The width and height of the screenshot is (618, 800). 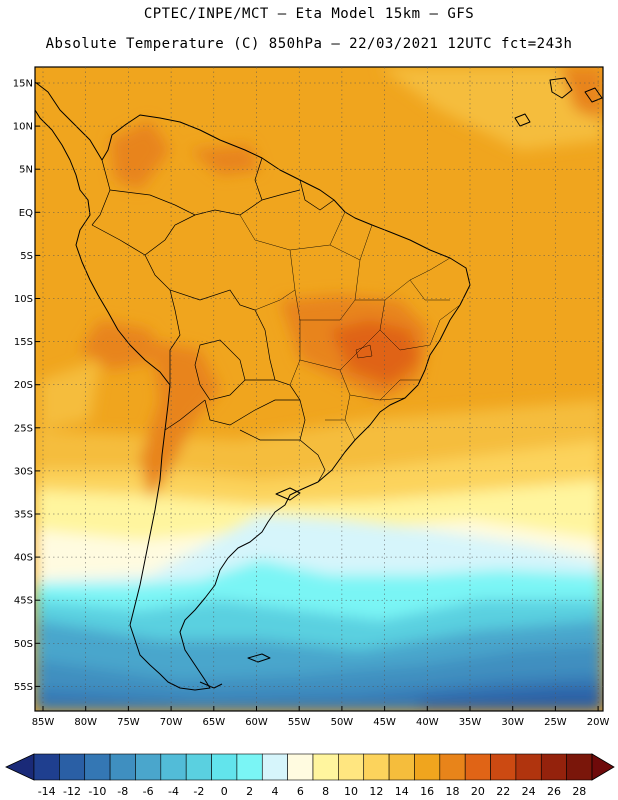 I want to click on lon-label: 85W, so click(x=43, y=722).